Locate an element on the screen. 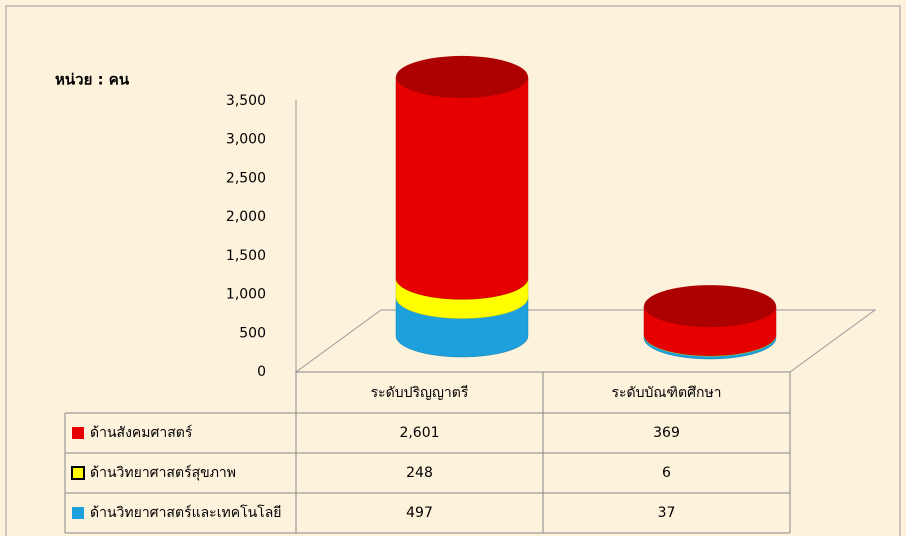  y-tick-label: 1,000 is located at coordinates (246, 295).